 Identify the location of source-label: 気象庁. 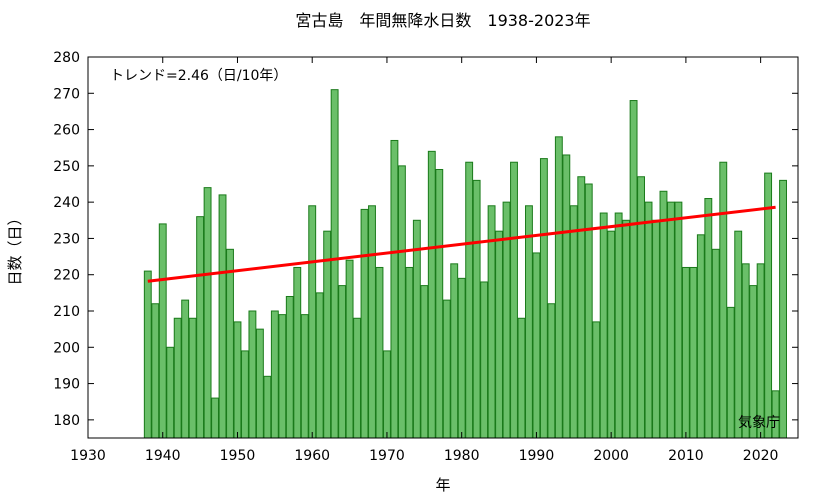
(759, 423).